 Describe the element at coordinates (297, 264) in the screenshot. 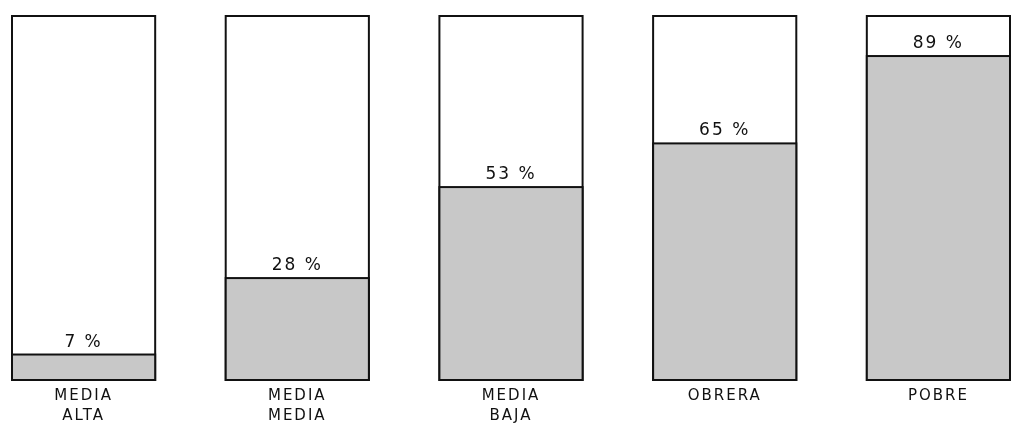

I see `data-label: 28 %` at that location.